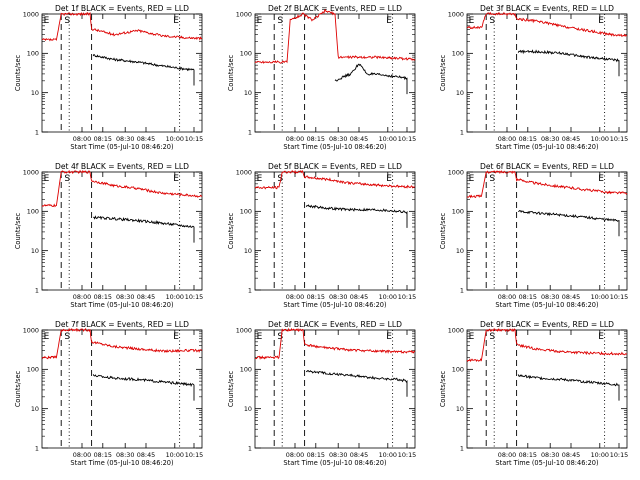  What do you see at coordinates (335, 8) in the screenshot?
I see `chart-title: Det 2f BLACK = Events, RED = LLD` at bounding box center [335, 8].